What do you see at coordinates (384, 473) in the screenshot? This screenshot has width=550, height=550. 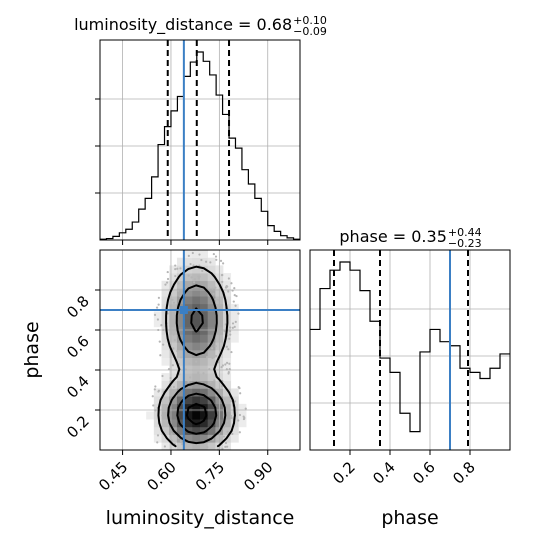 I see `x-tick-label: 0.4` at bounding box center [384, 473].